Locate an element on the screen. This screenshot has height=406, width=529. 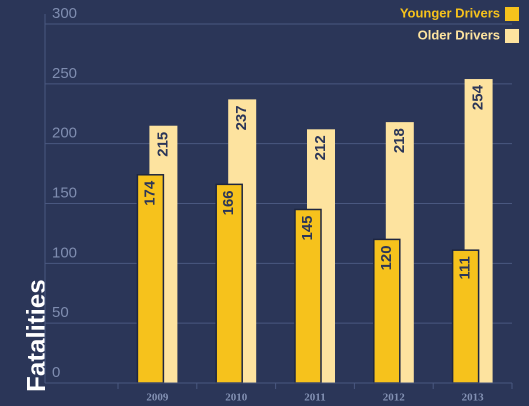
y-tick-label: 150 is located at coordinates (64, 192).